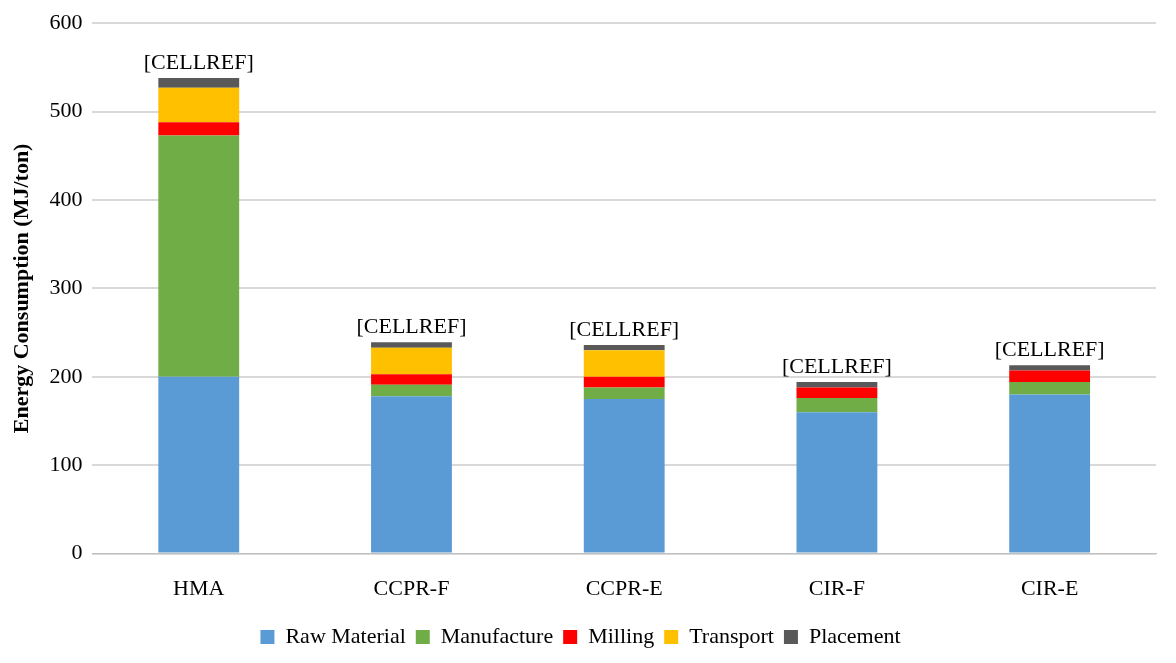 The width and height of the screenshot is (1176, 663). Describe the element at coordinates (66, 110) in the screenshot. I see `y-tick-label: 500` at that location.